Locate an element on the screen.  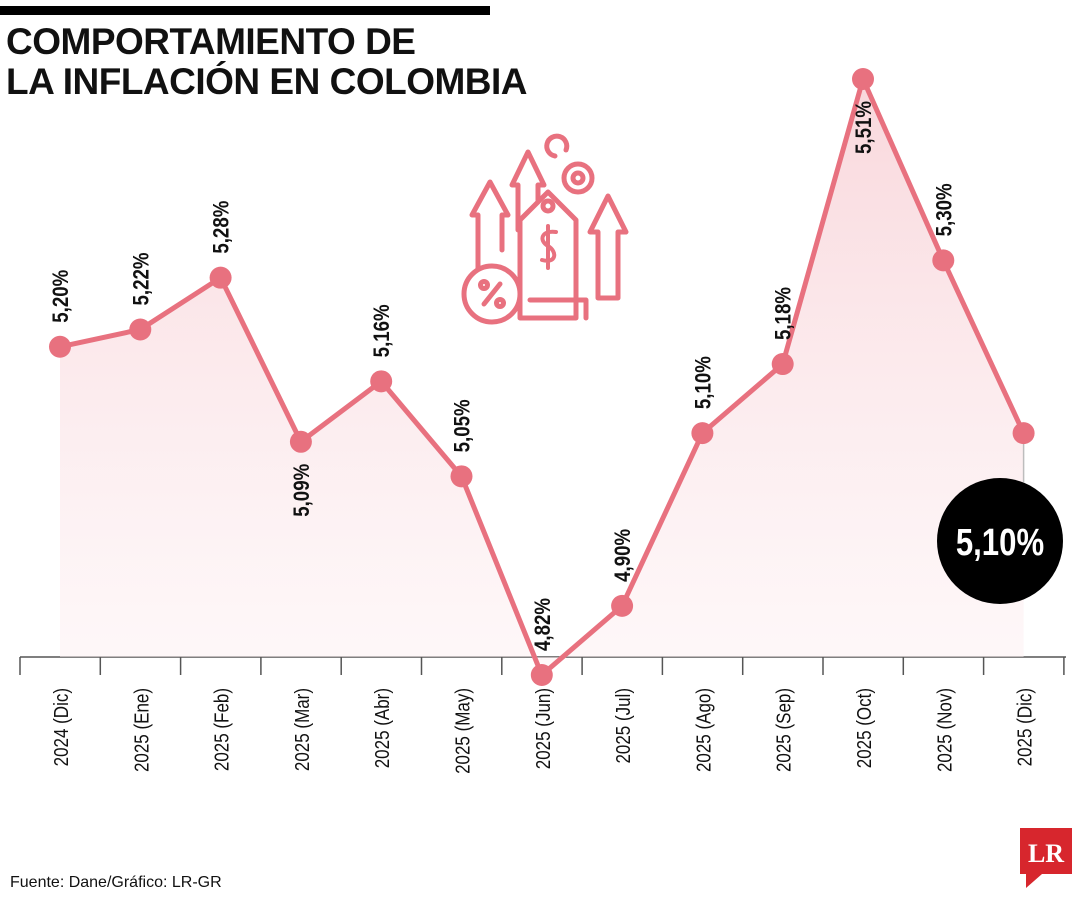
data-label: 5,30% is located at coordinates (945, 209).